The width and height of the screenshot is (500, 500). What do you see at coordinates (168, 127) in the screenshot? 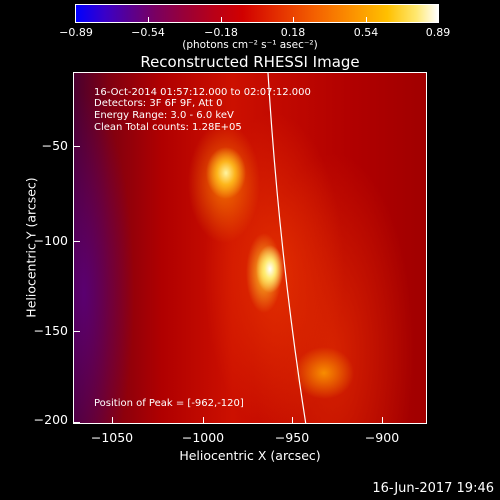
I see `info-clean: Clean Total counts: 1.28E+05` at bounding box center [168, 127].